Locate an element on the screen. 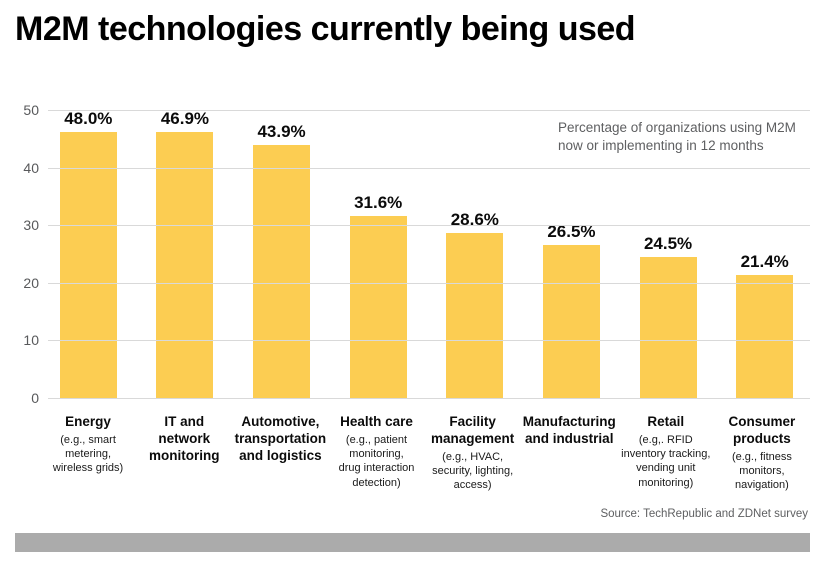 The height and width of the screenshot is (569, 836). y-axis-tick-label: 40 is located at coordinates (31, 167).